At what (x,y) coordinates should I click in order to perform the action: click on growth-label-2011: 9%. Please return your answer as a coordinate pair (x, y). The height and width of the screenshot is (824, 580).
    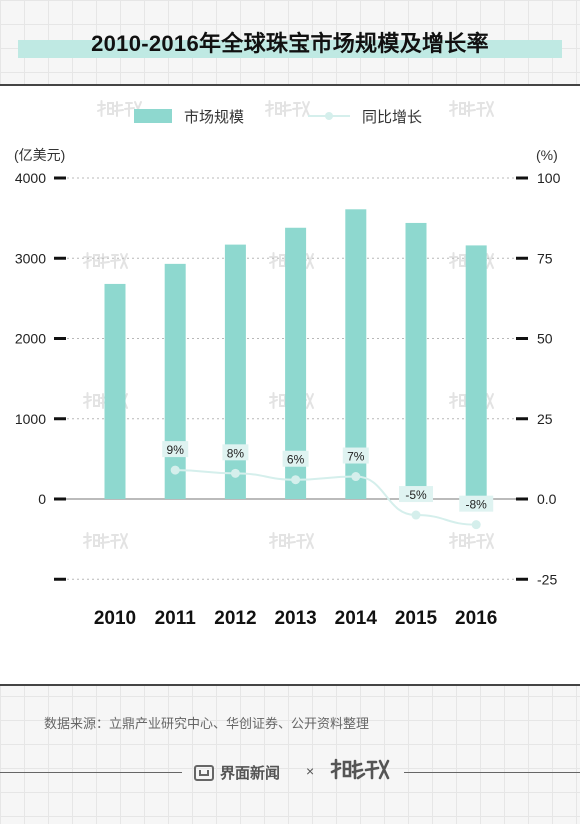
    Looking at the image, I should click on (176, 450).